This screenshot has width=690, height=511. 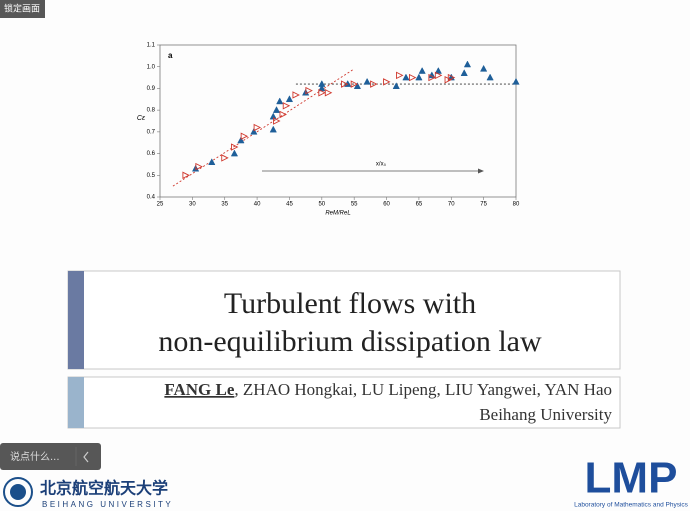 I want to click on collapse-button, so click(x=86, y=457).